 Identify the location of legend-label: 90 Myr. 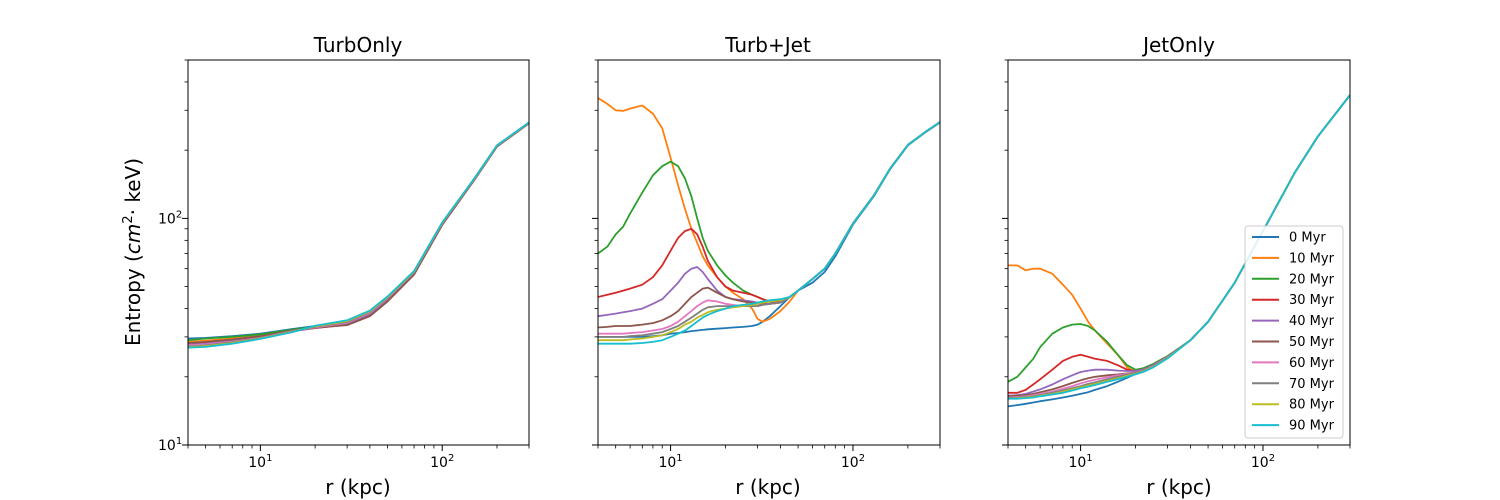
(1312, 426).